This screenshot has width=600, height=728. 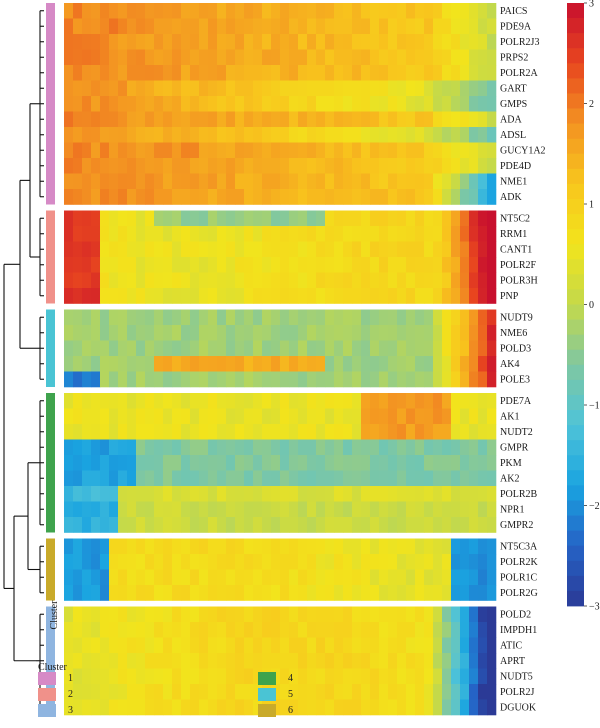 I want to click on gene-label: POLR1C, so click(x=519, y=578).